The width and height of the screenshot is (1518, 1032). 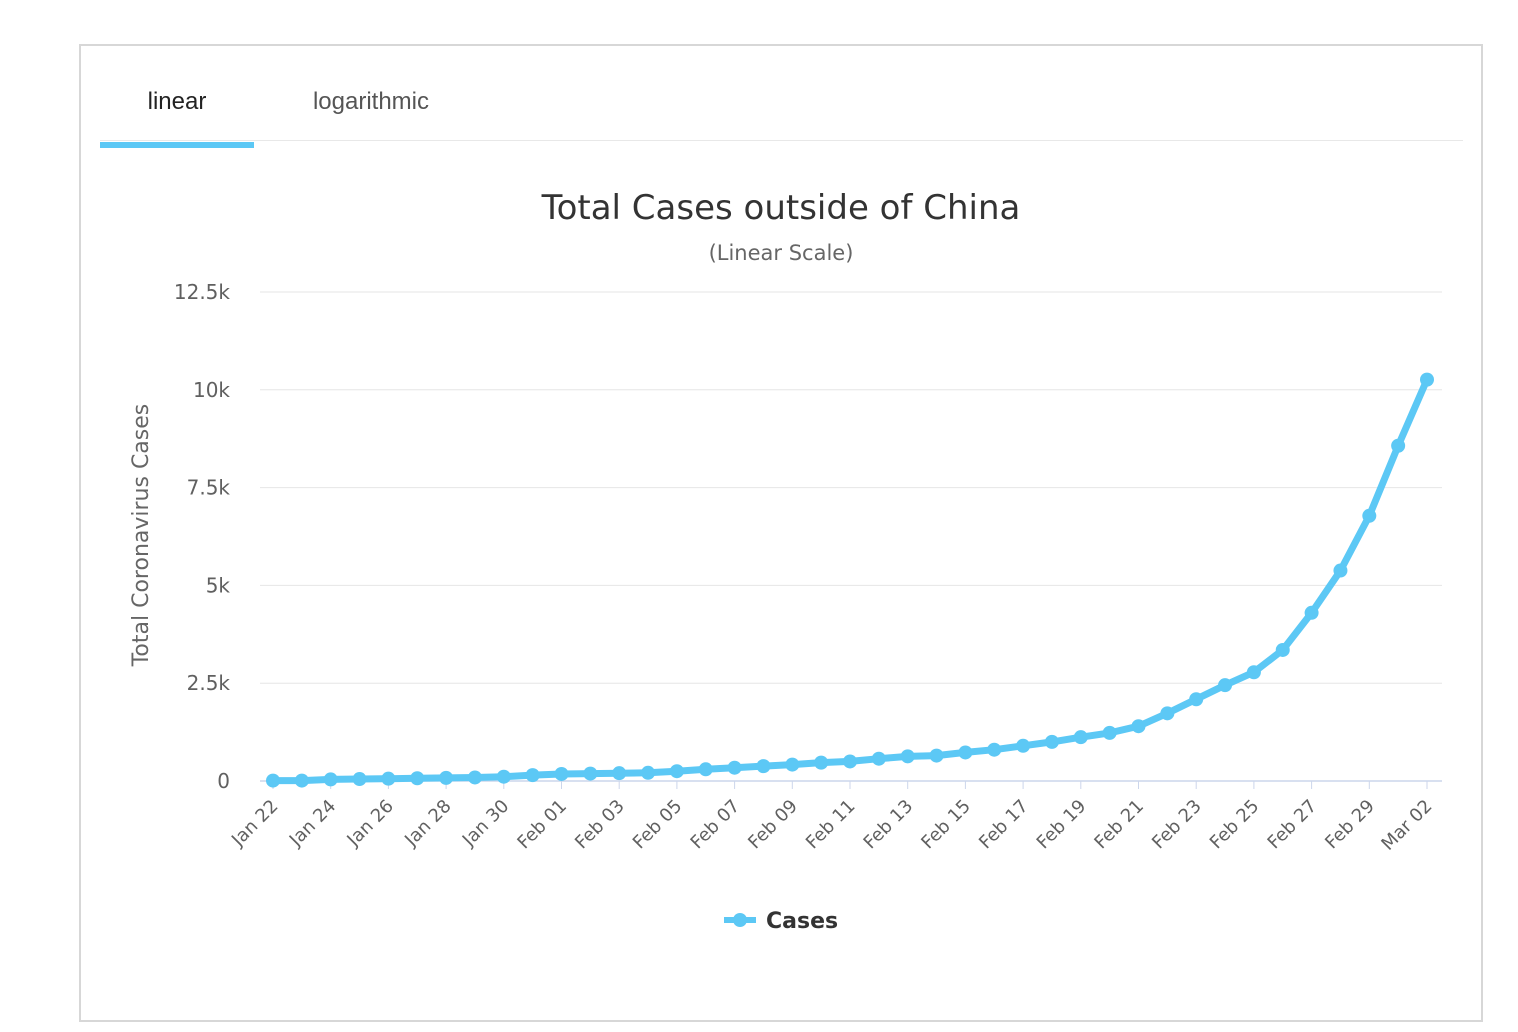 I want to click on legend-marker, so click(x=740, y=920).